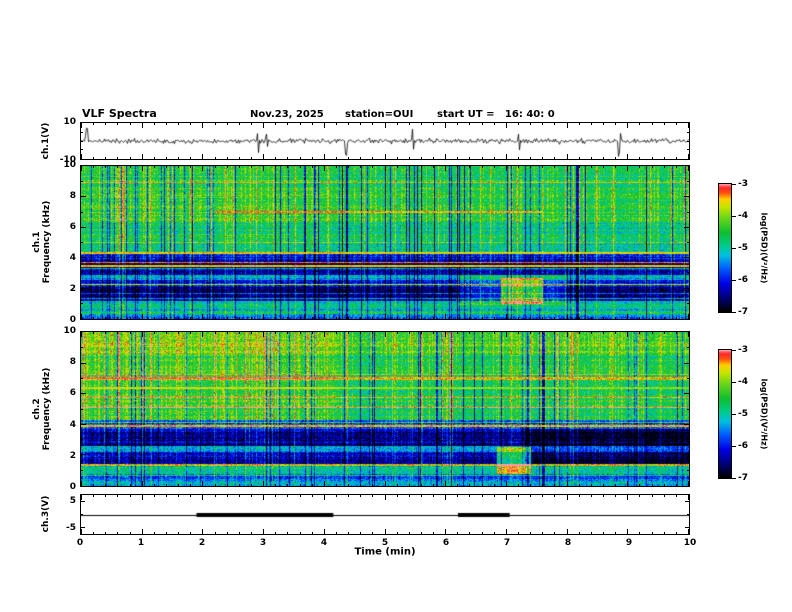 This screenshot has height=612, width=792. Describe the element at coordinates (764, 414) in the screenshot. I see `colorbar2-label: log(PSD)(V²/Hz)` at that location.